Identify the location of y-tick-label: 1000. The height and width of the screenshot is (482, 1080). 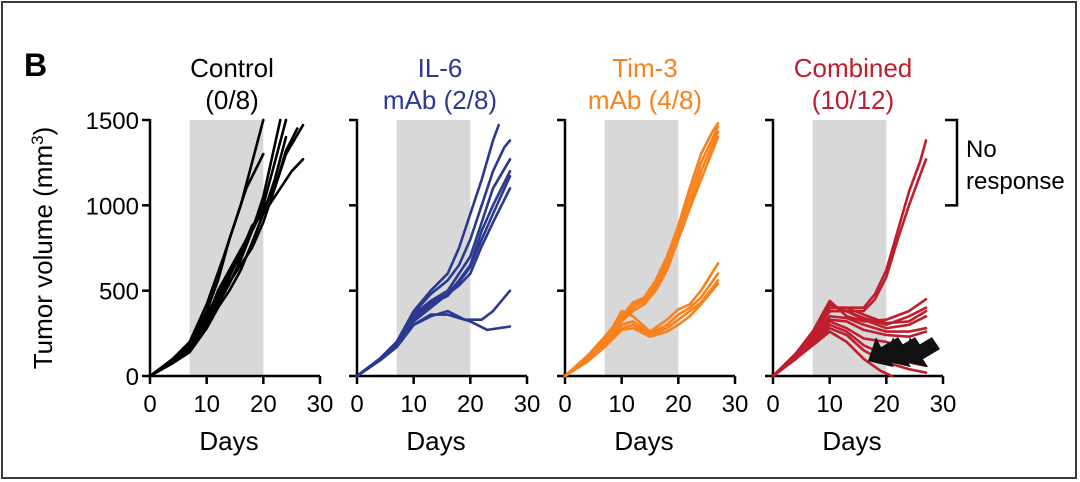
(112, 206).